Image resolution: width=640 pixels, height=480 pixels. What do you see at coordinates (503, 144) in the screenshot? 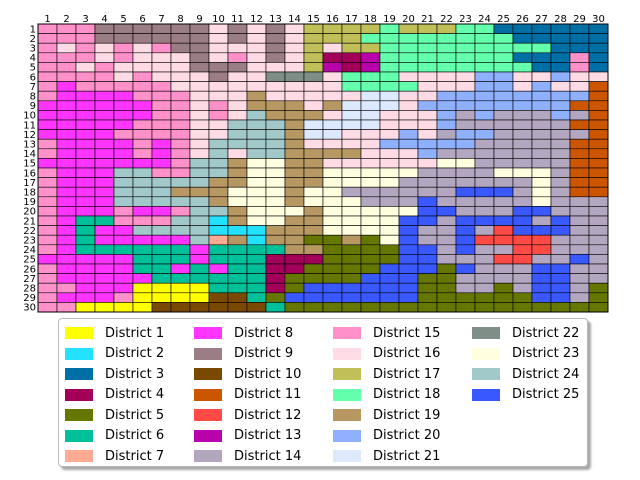
I see `cell-r13-c25` at bounding box center [503, 144].